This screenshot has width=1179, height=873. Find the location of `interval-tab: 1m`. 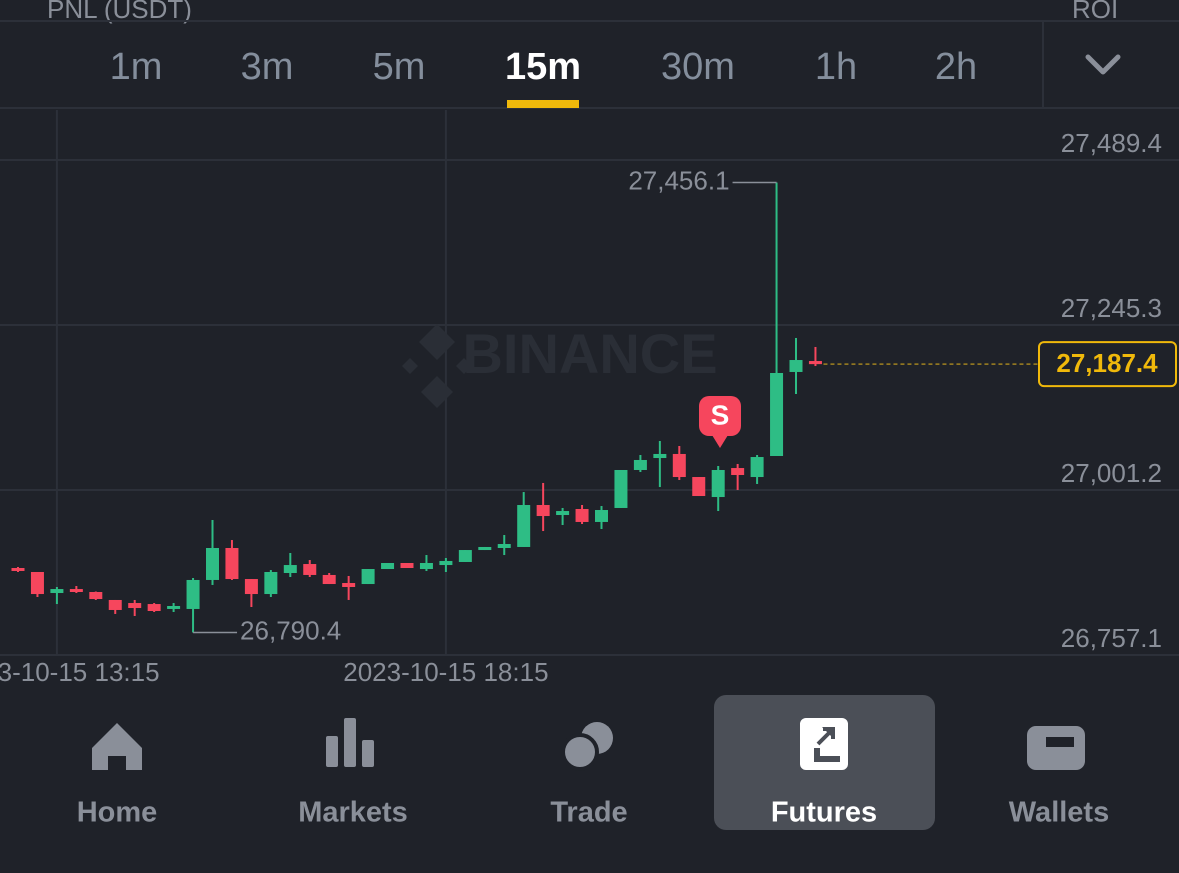

interval-tab: 1m is located at coordinates (136, 67).